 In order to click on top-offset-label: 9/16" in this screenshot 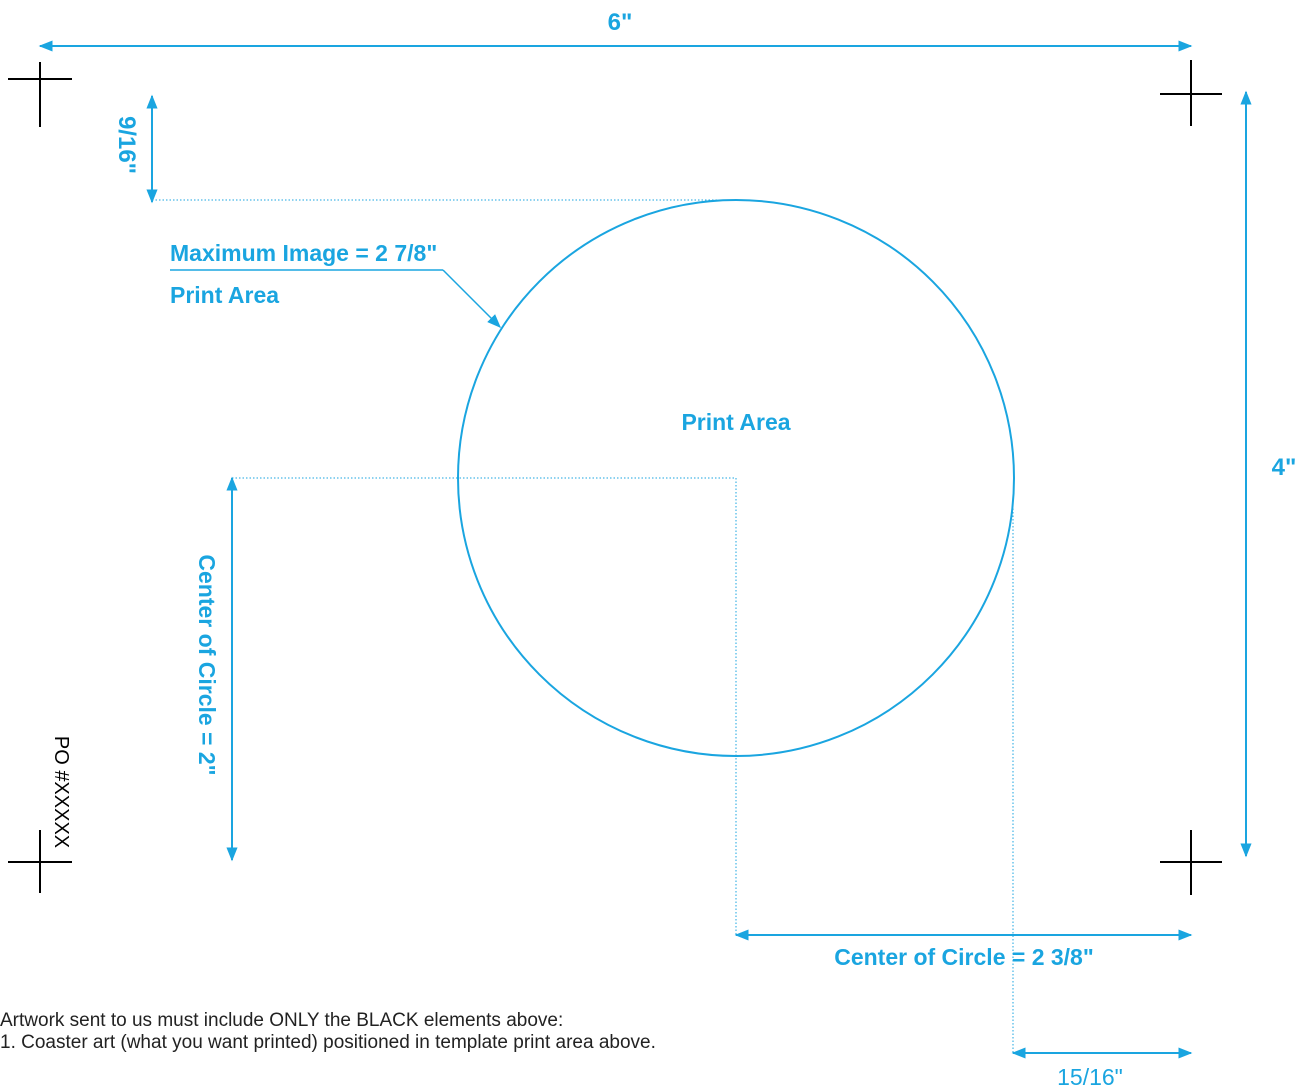, I will do `click(126, 145)`.